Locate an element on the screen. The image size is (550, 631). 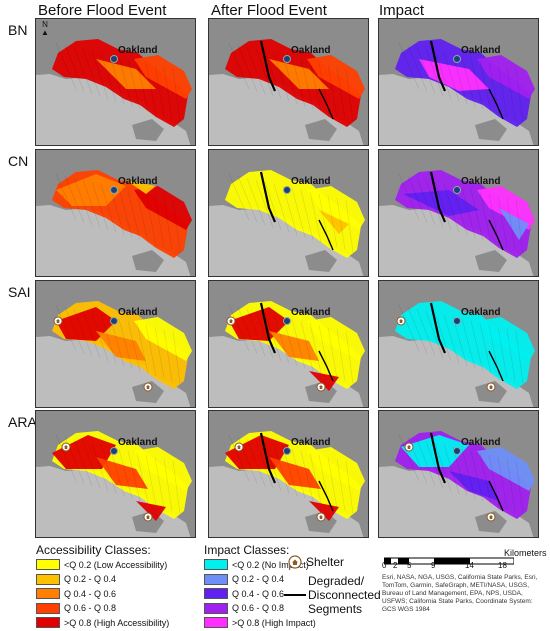
map-panel-cn-impact: Oakland is located at coordinates (458, 213).